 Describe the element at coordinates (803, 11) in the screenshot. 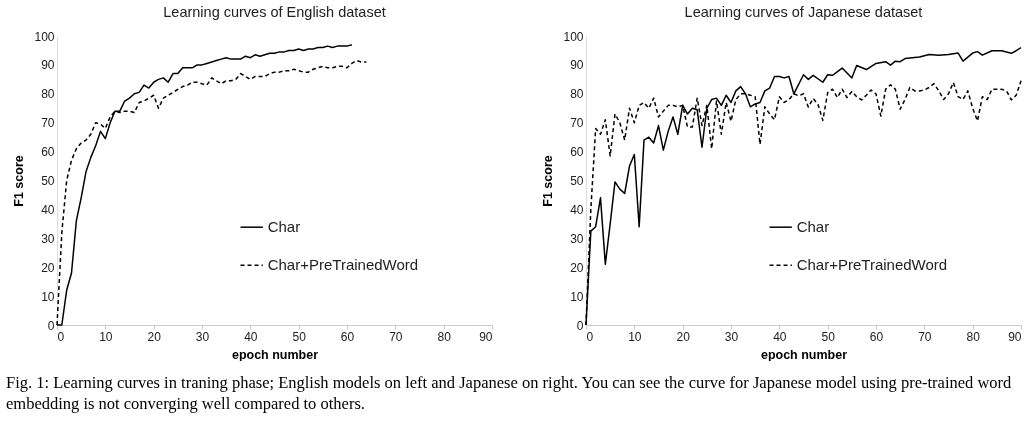

I see `chart-title: Learning curves of Japanese dataset` at that location.